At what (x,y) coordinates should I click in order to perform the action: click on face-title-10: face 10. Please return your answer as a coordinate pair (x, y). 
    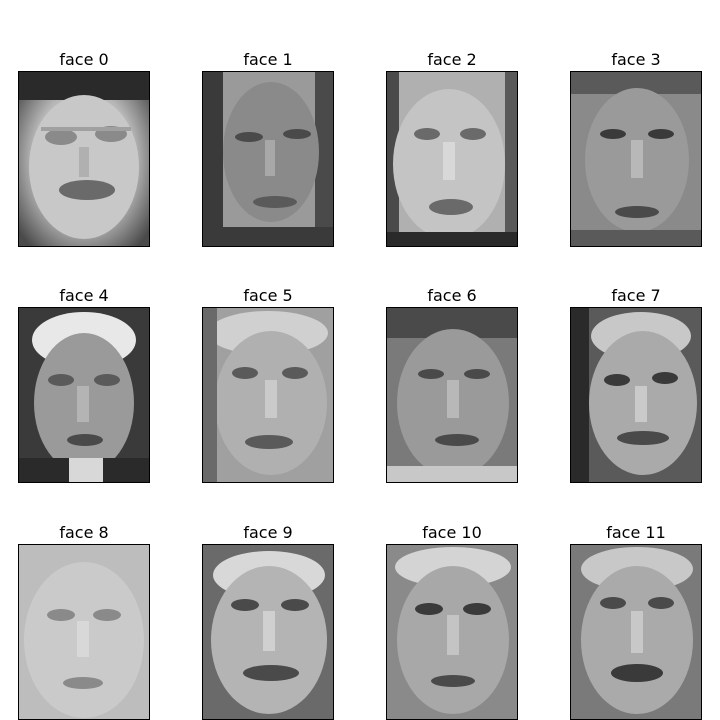
    Looking at the image, I should click on (452, 533).